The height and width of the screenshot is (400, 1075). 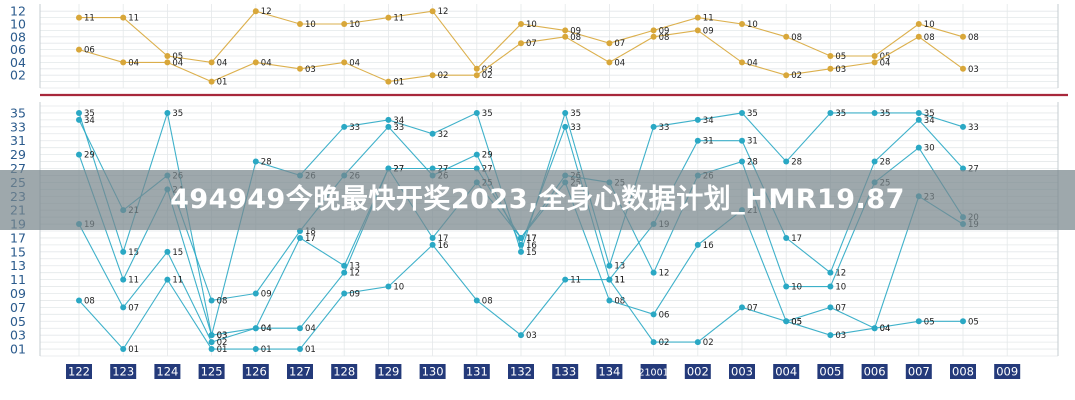 I want to click on bottom-point-label: 06, so click(x=664, y=315).